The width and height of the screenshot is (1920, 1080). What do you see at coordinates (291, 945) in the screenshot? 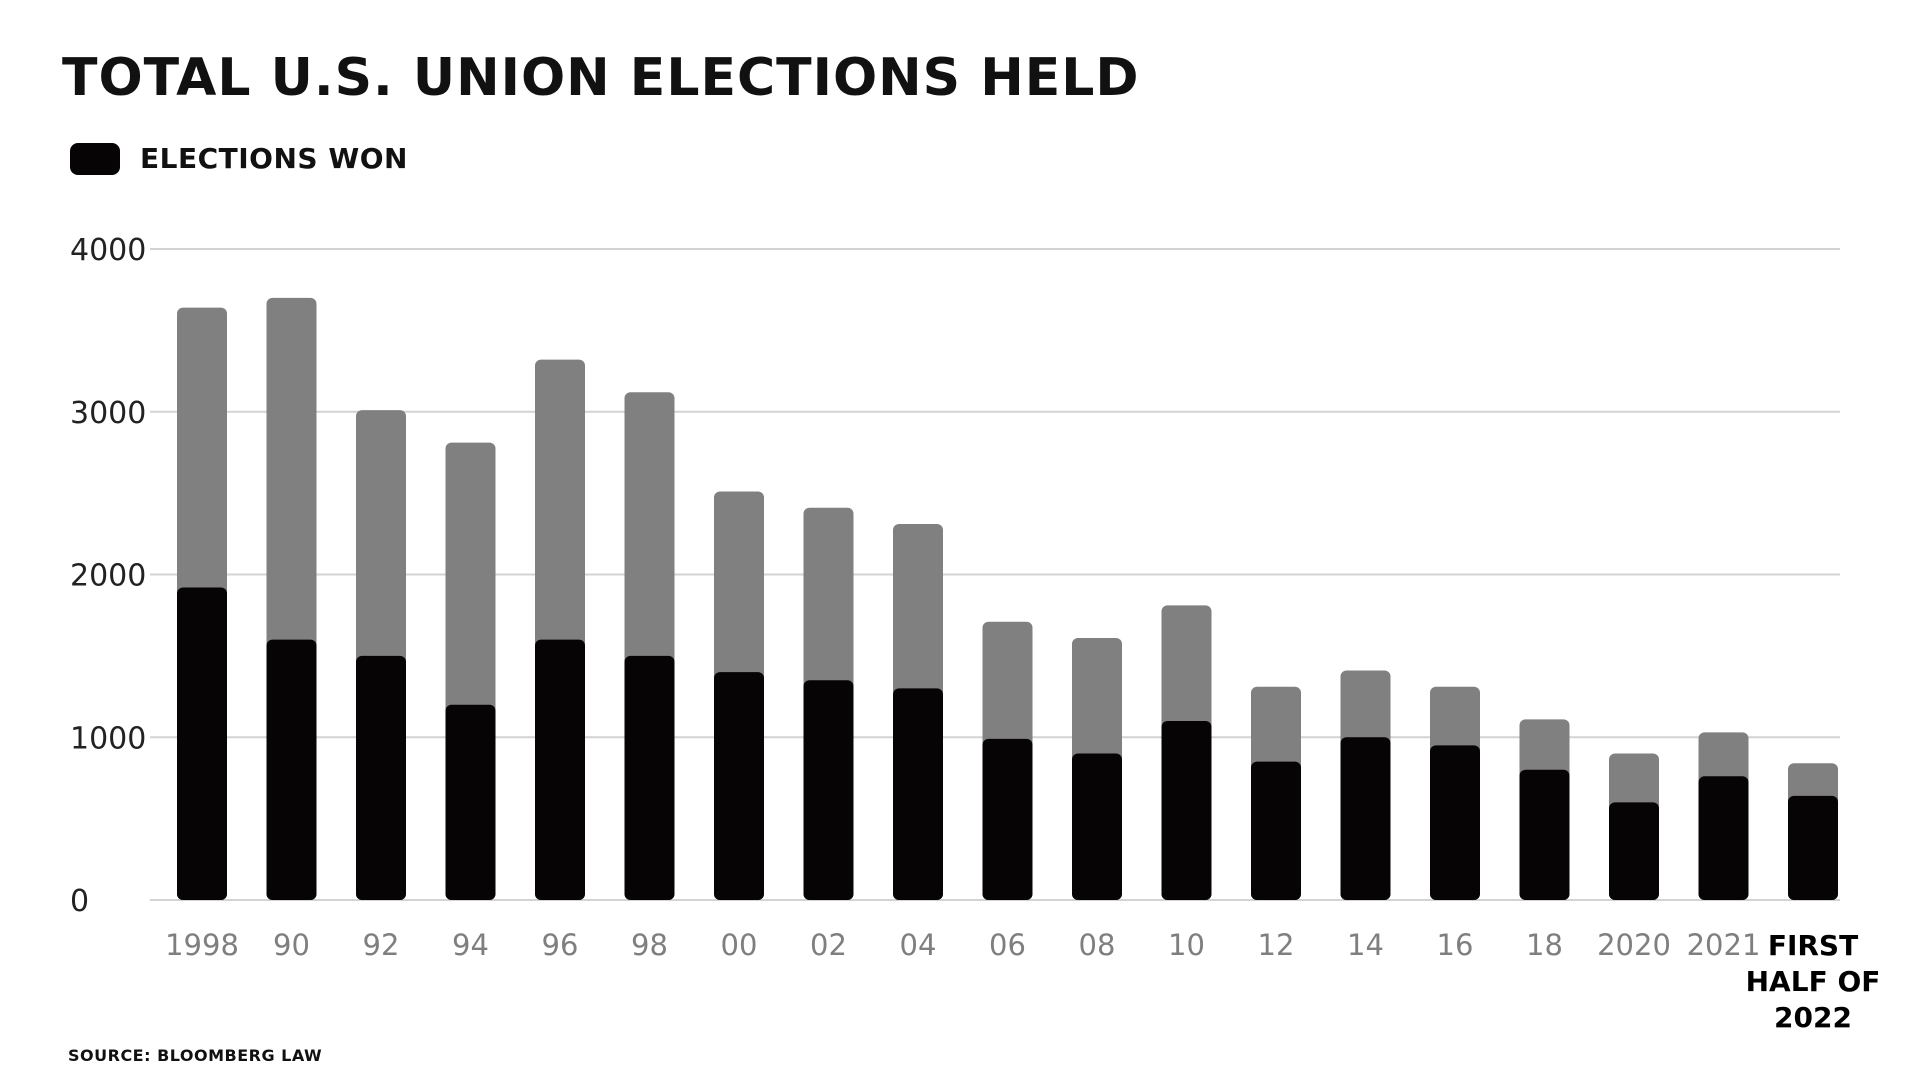
I see `x-tick-label-1: 90` at bounding box center [291, 945].